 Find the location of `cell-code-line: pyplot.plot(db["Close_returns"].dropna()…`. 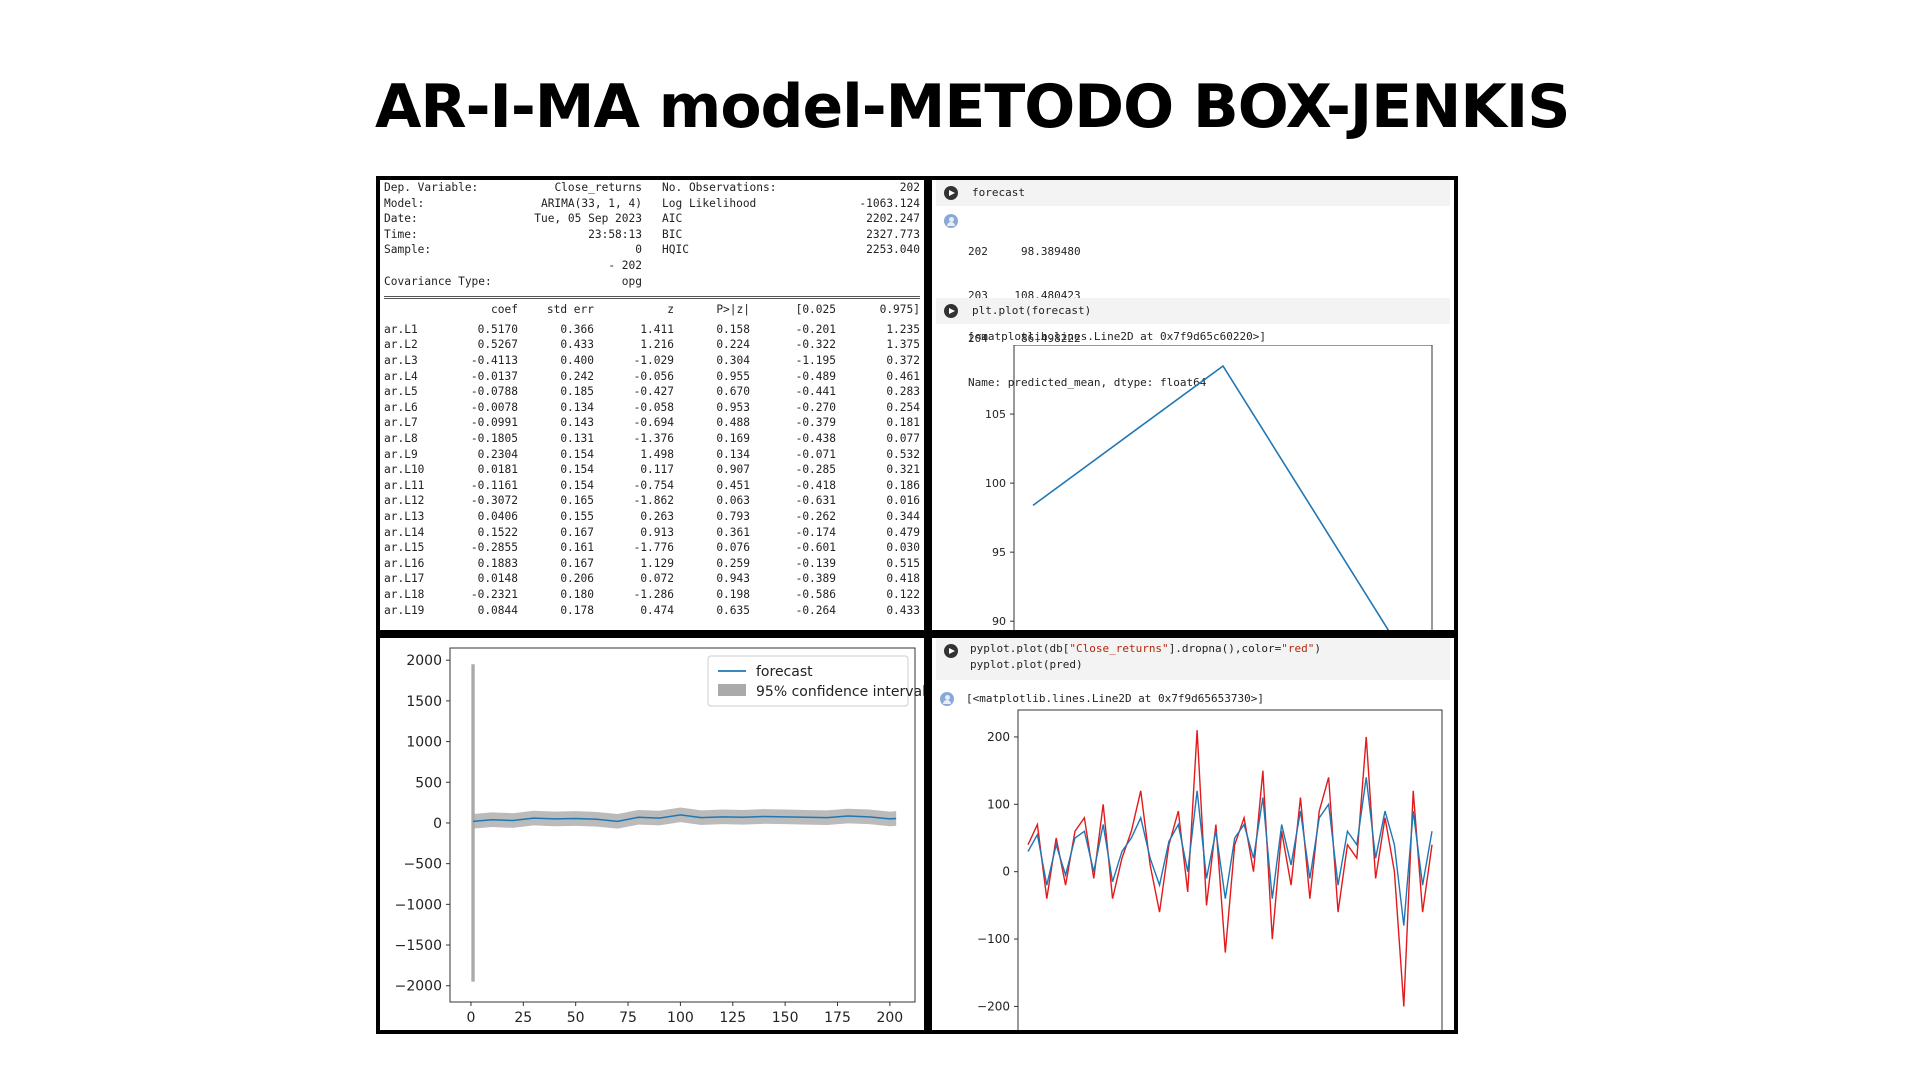

cell-code-line: pyplot.plot(db["Close_returns"].dropna()… is located at coordinates (1146, 648).